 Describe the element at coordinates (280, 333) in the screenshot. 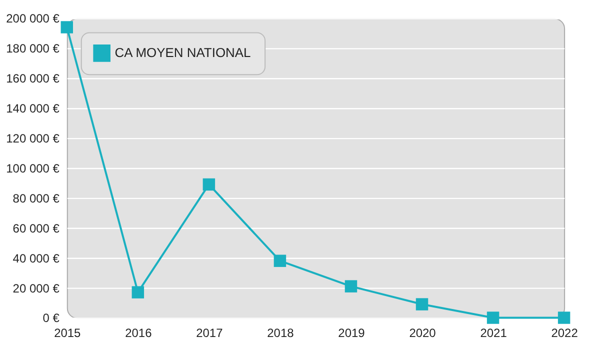

I see `x-tick-label: 2018` at that location.